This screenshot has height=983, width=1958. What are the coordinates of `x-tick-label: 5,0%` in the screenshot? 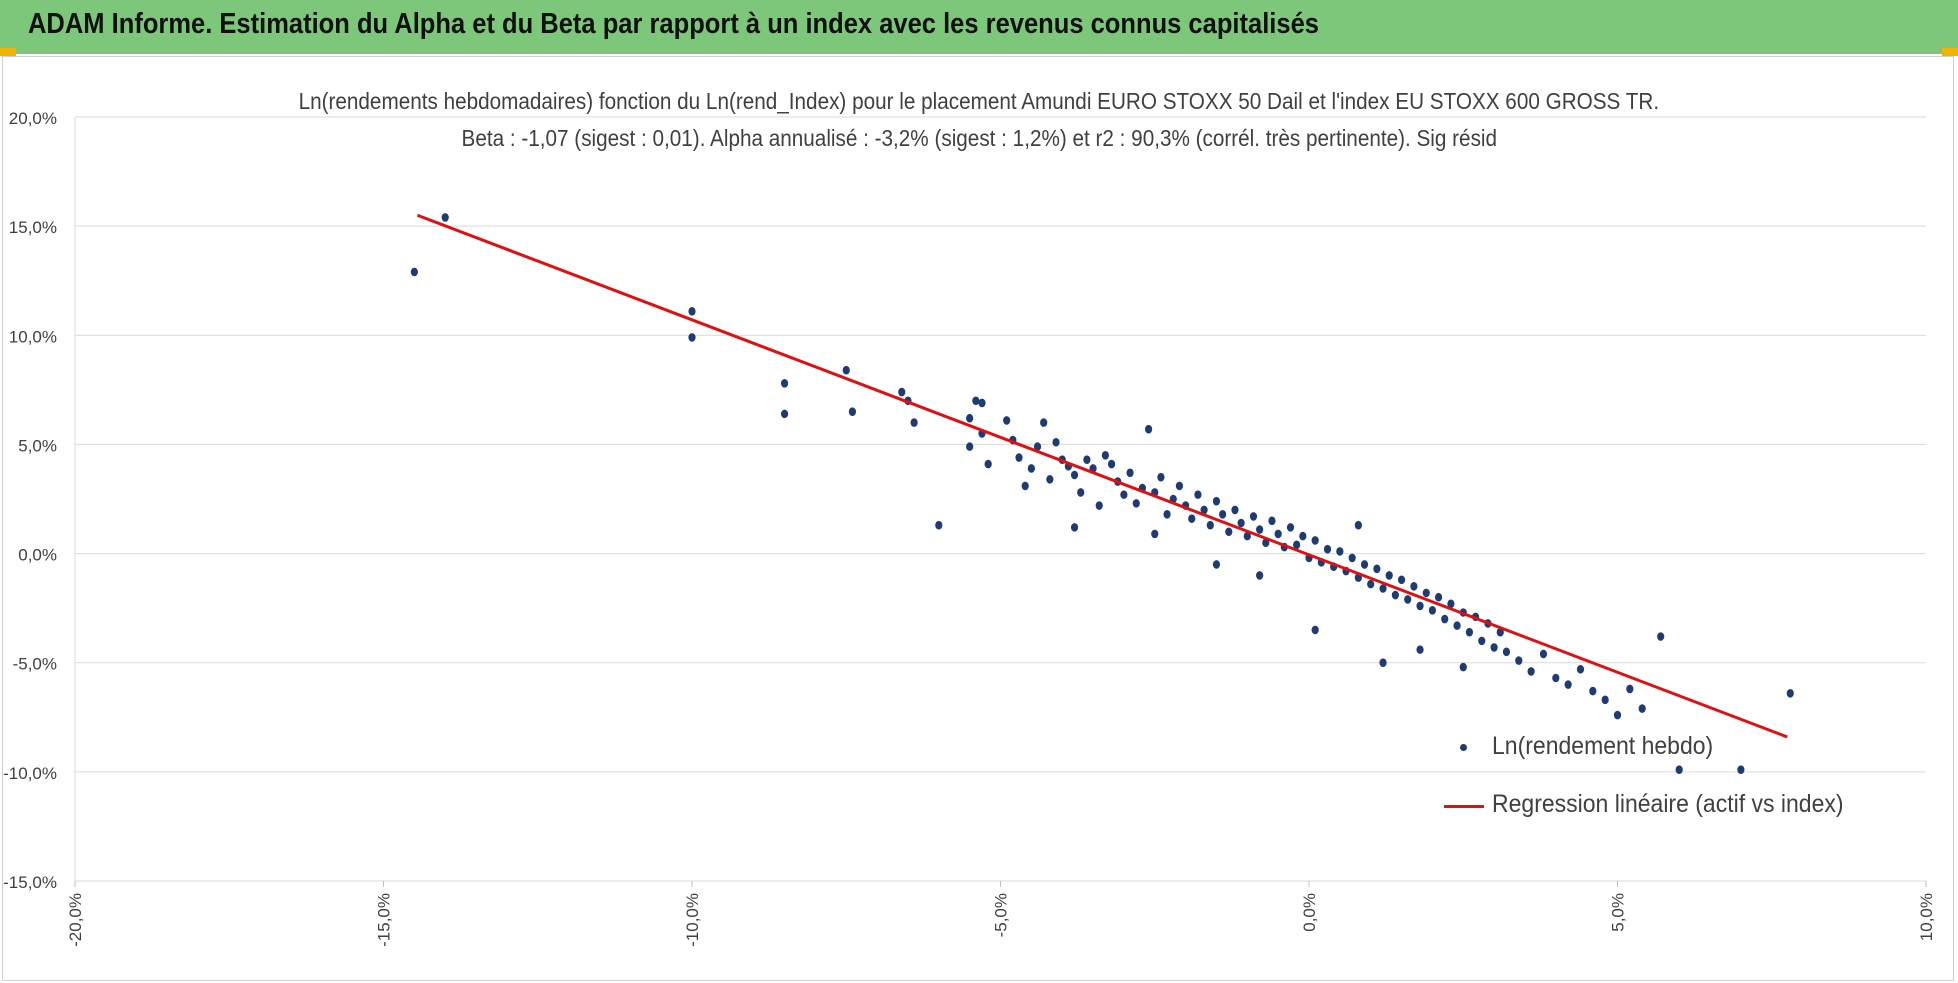 It's located at (1618, 912).